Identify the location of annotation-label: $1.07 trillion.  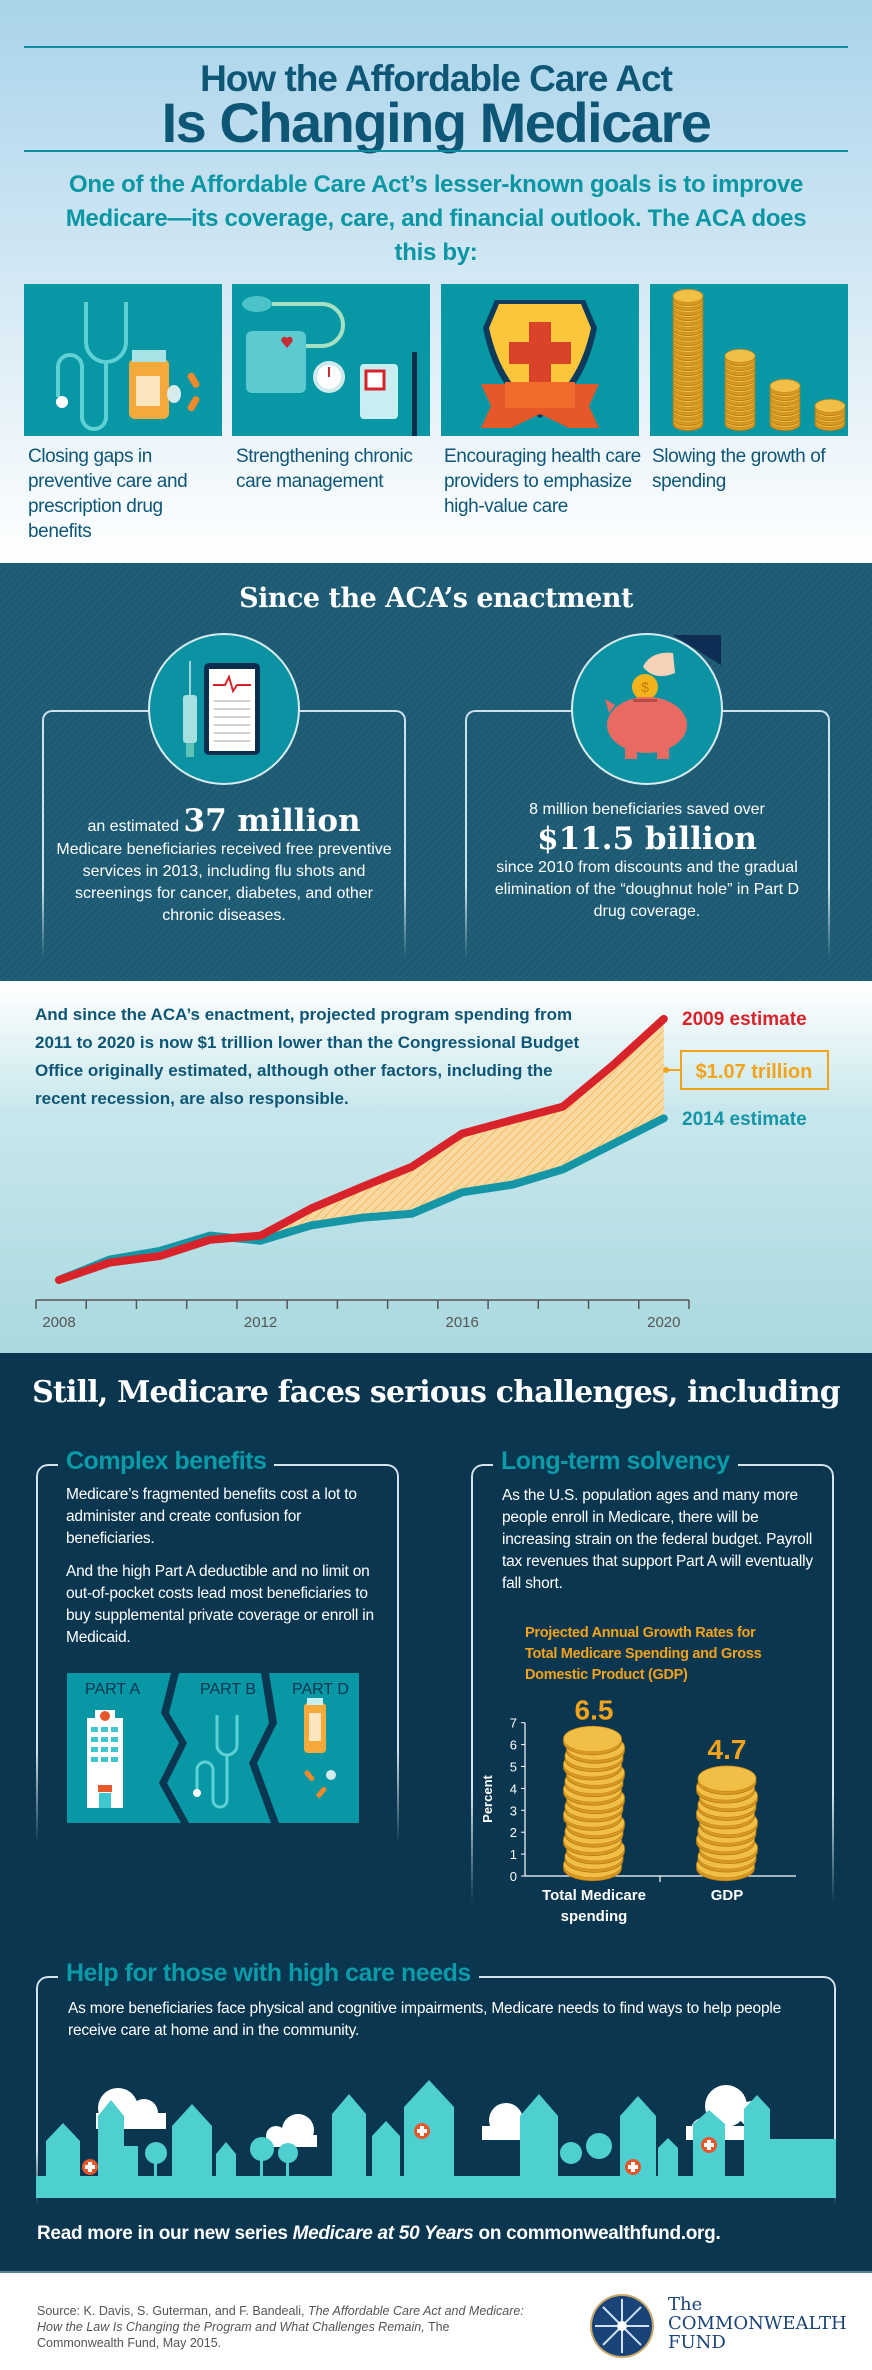
(754, 1072).